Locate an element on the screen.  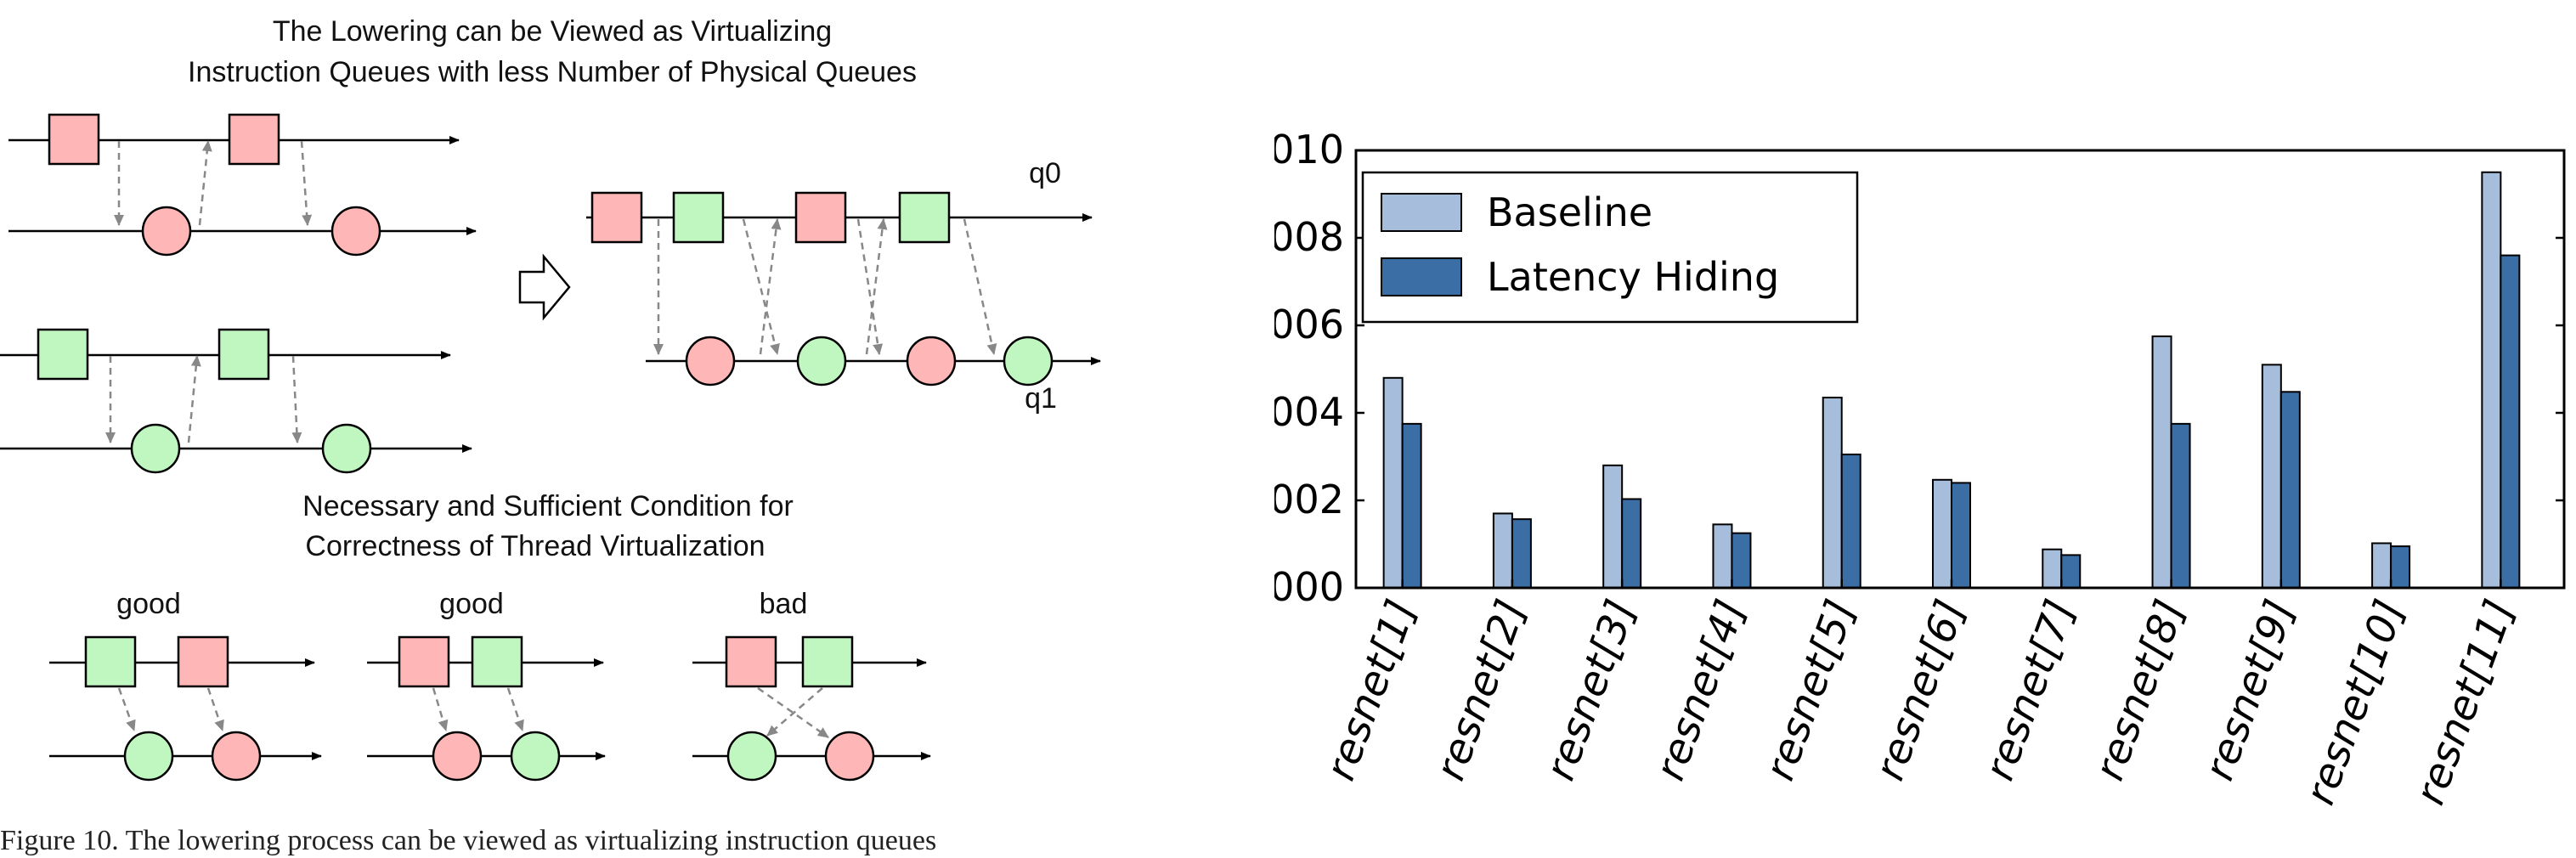
x-tick-label: resnet[1] is located at coordinates (1371, 690).